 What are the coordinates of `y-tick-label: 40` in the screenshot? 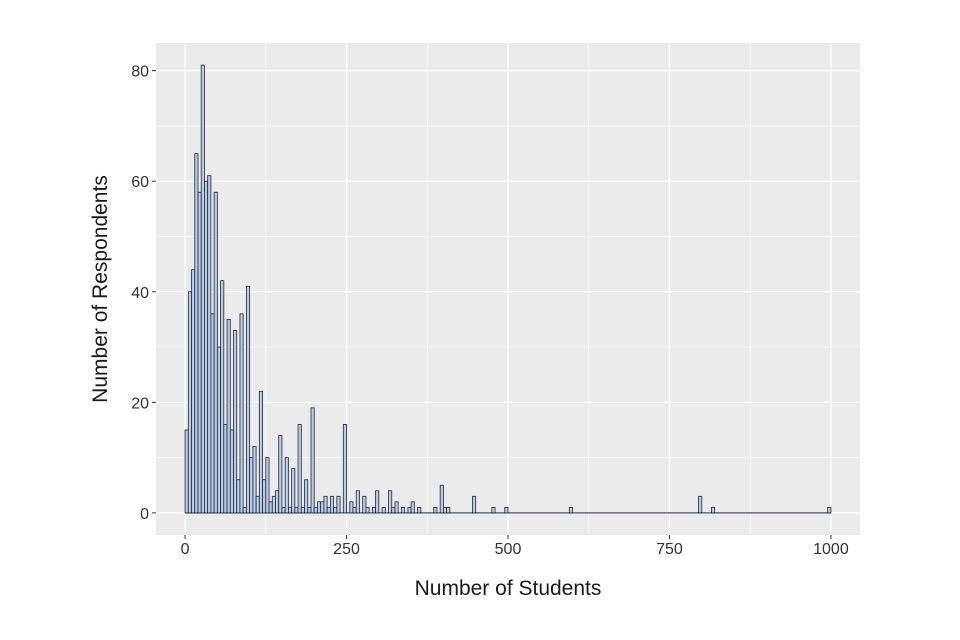 It's located at (140, 293).